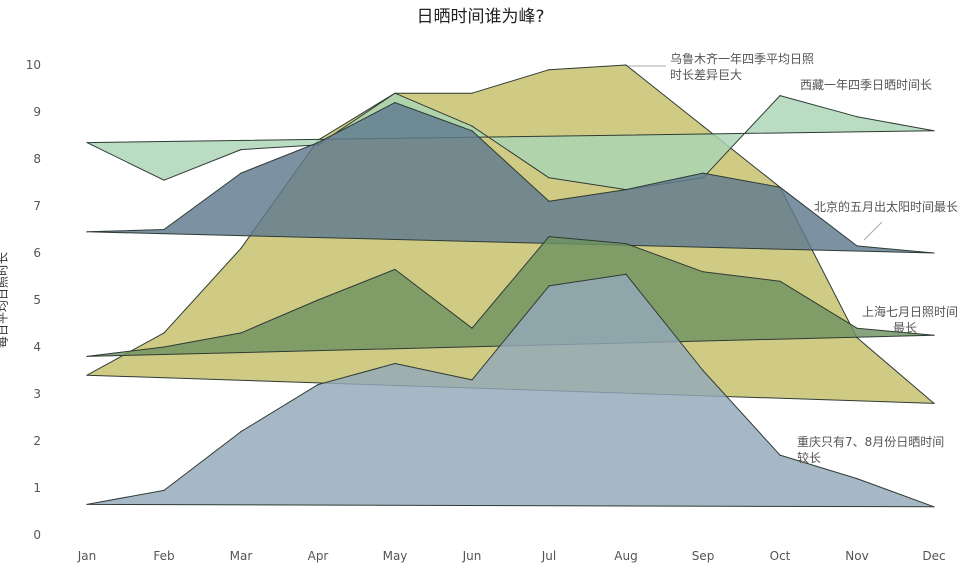 This screenshot has height=565, width=961. I want to click on annotation-leader-beijing, so click(873, 231).